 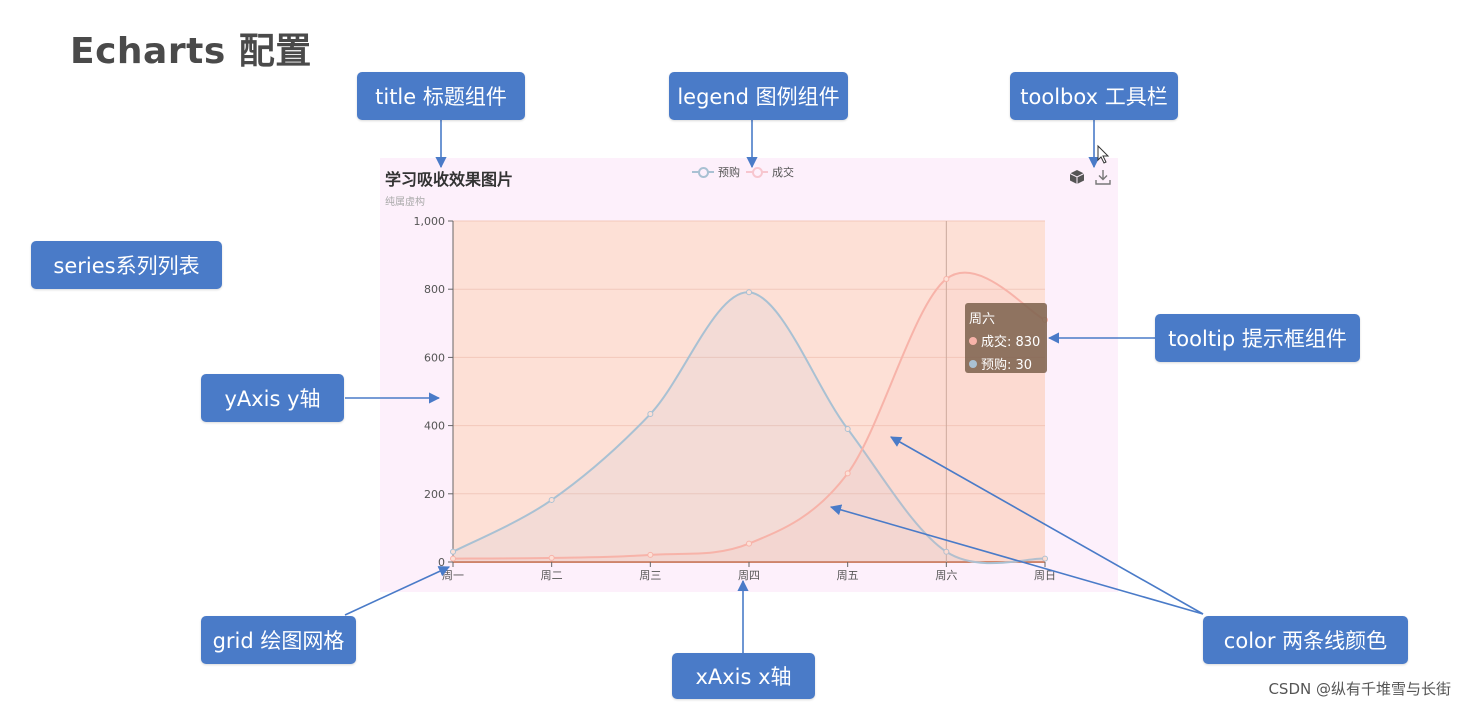 I want to click on arrow-grid, so click(x=397, y=591).